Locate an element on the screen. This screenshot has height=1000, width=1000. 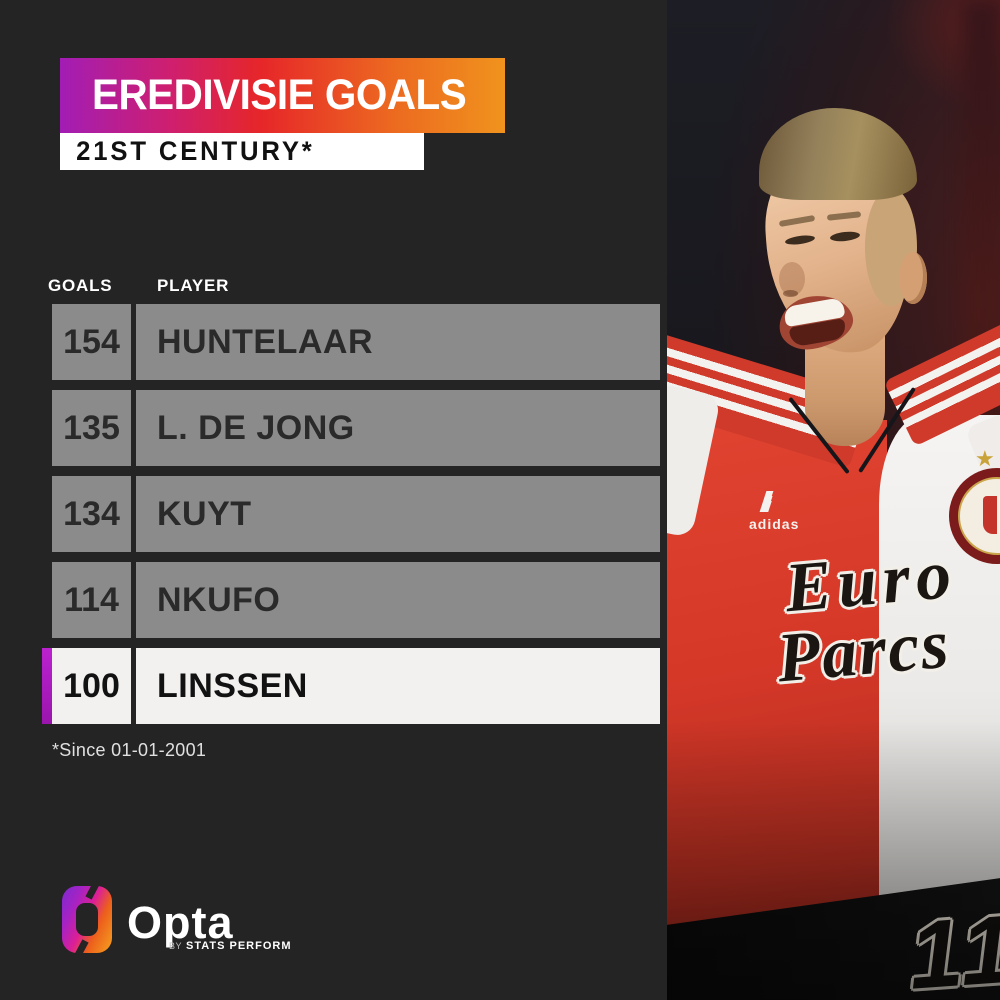
player-cell: L. DE JONG is located at coordinates (398, 428).